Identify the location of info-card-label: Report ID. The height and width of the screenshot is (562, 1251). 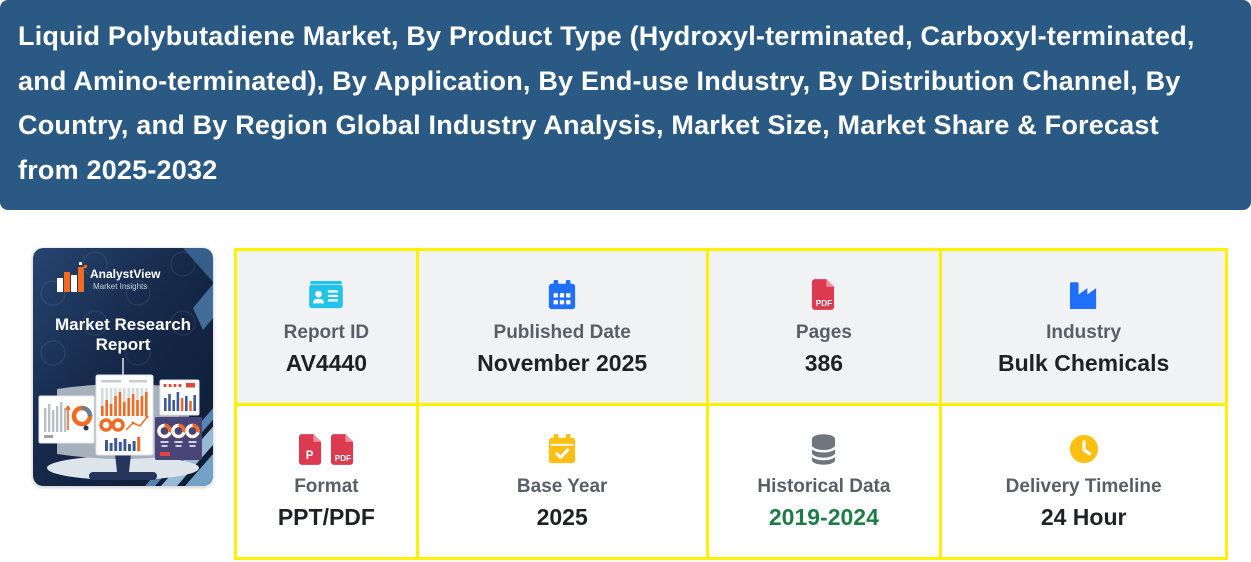
(326, 332).